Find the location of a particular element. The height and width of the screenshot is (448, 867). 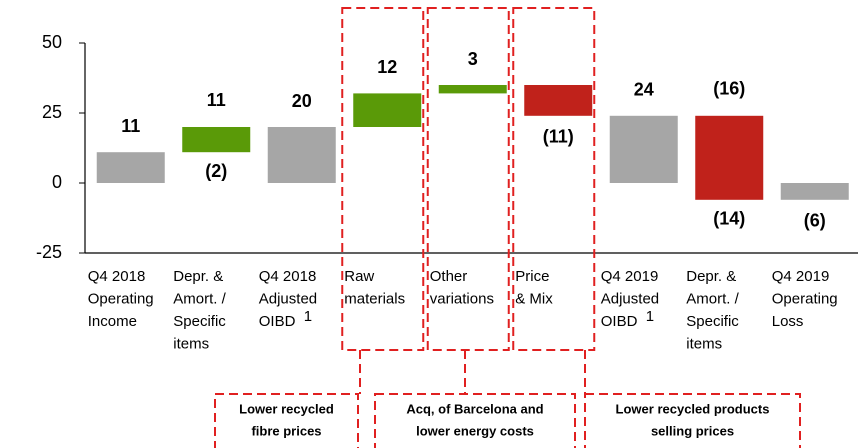

x-tick-label: & Mix is located at coordinates (534, 298).